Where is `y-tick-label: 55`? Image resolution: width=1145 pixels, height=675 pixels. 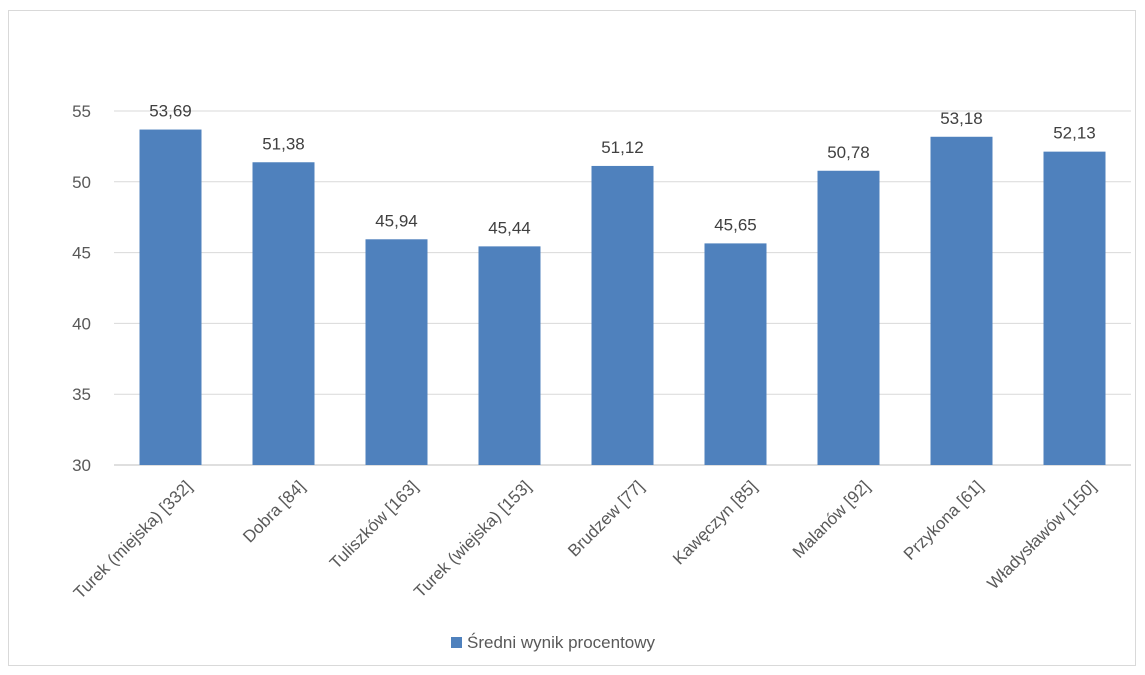 y-tick-label: 55 is located at coordinates (81, 111).